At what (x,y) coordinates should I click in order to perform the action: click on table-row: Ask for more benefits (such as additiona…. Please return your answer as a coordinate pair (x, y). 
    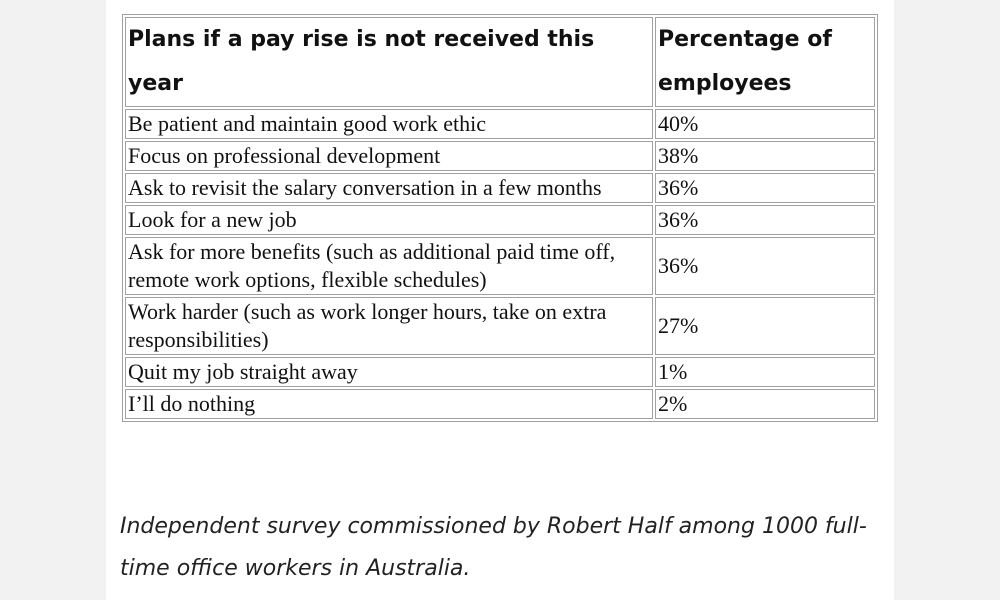
    Looking at the image, I should click on (500, 266).